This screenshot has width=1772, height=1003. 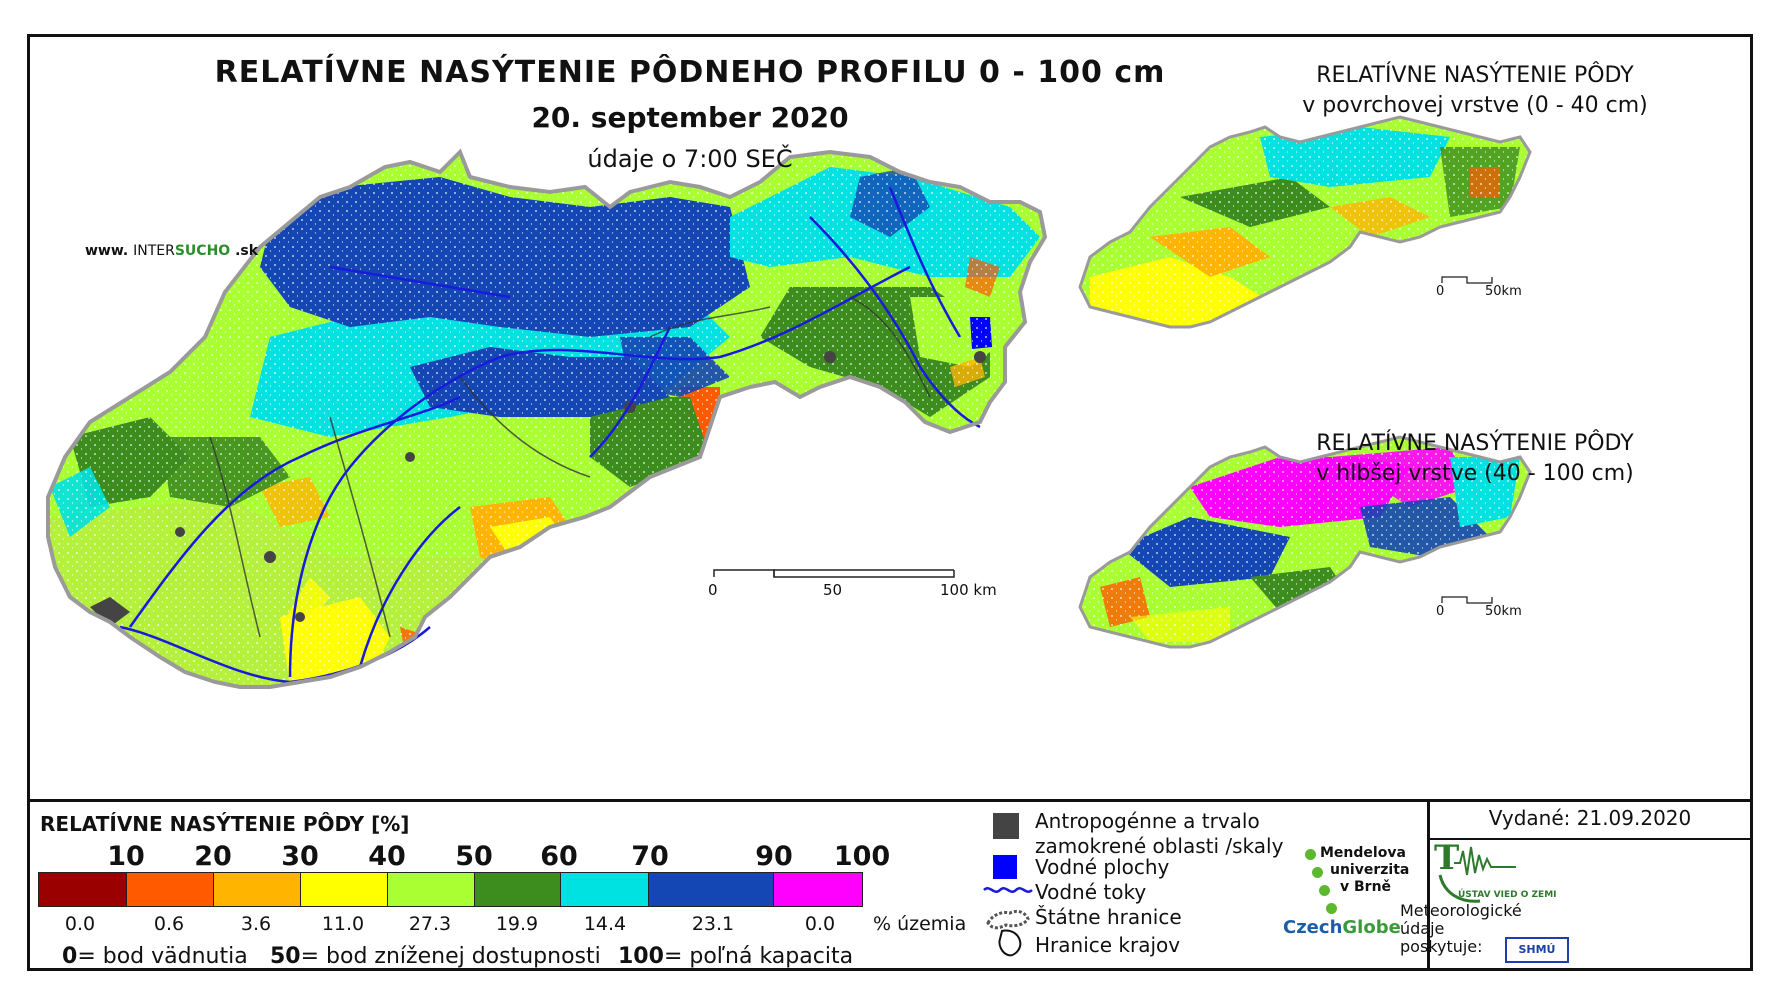 I want to click on legend-percent: 0.6, so click(x=169, y=924).